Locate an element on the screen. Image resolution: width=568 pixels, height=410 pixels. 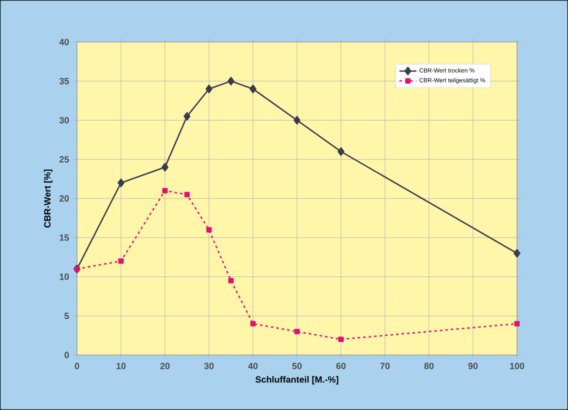
y-tick-label: 20 is located at coordinates (64, 198).